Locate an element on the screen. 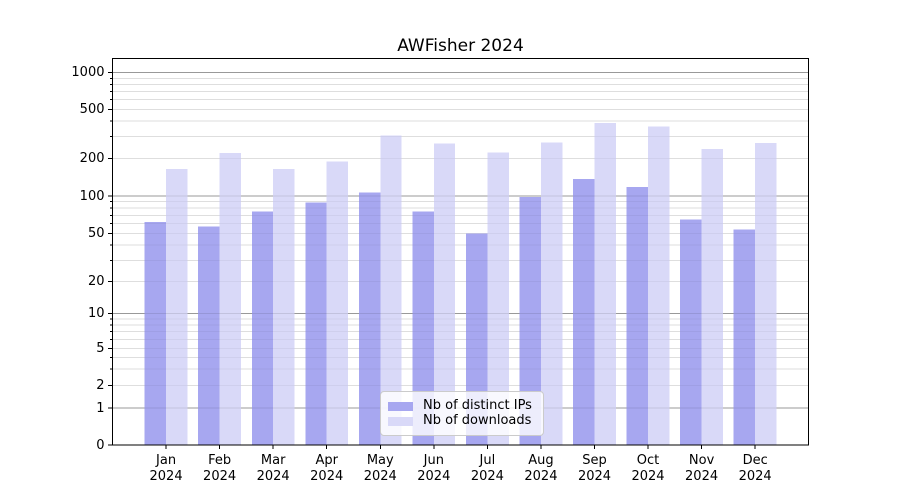  x-tick-label: Mar 2024 is located at coordinates (273, 469).